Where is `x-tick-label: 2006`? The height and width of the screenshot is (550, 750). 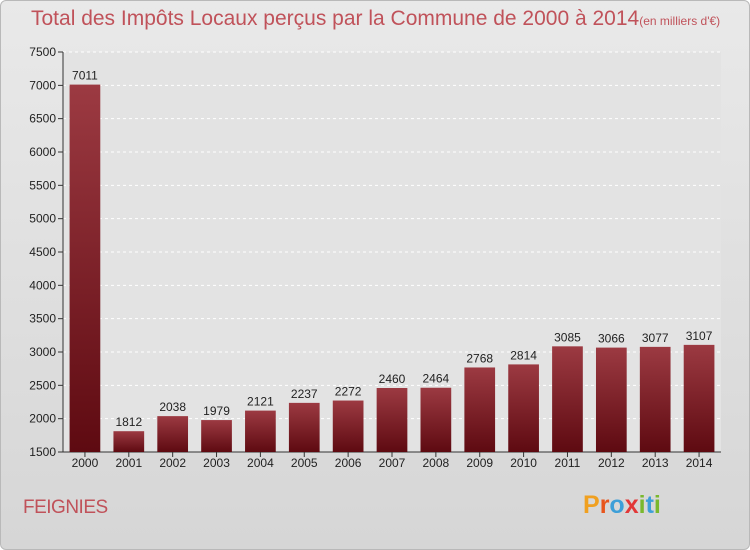 x-tick-label: 2006 is located at coordinates (348, 463).